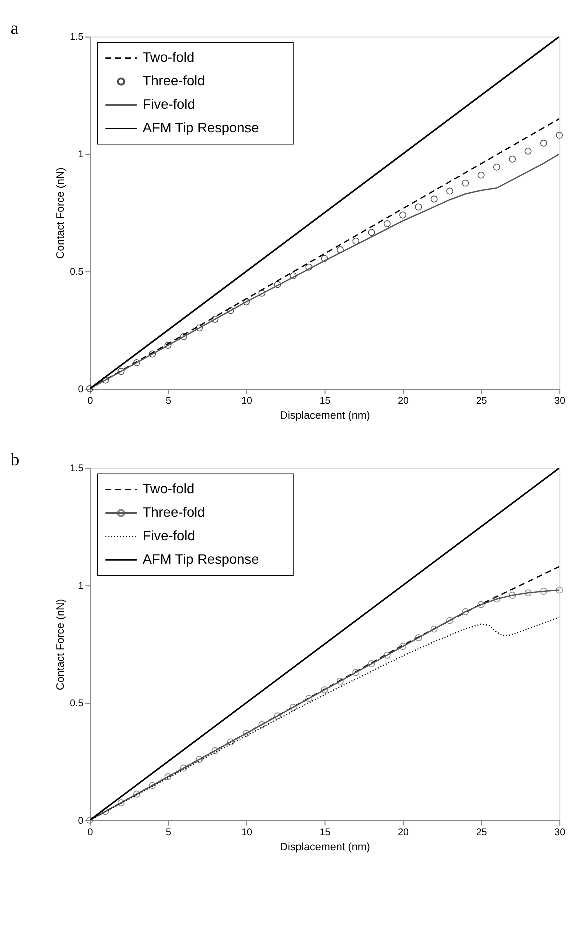  Describe the element at coordinates (15, 459) in the screenshot. I see `chart-title: b` at that location.